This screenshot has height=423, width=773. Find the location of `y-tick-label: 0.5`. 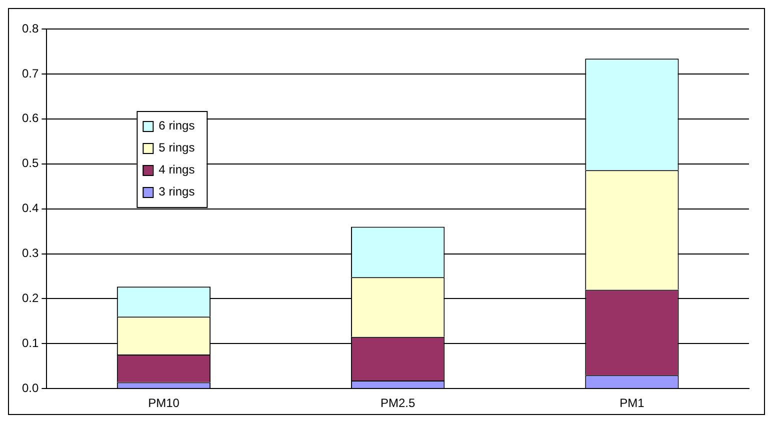

y-tick-label: 0.5 is located at coordinates (30, 163).